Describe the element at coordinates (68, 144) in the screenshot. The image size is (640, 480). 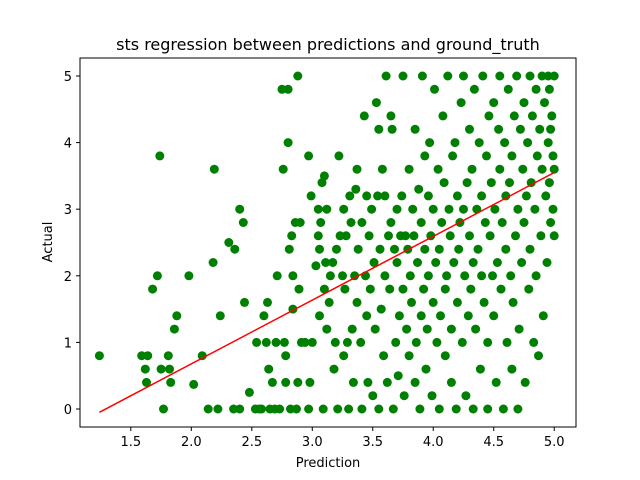
I see `y-tick-label: 4` at that location.